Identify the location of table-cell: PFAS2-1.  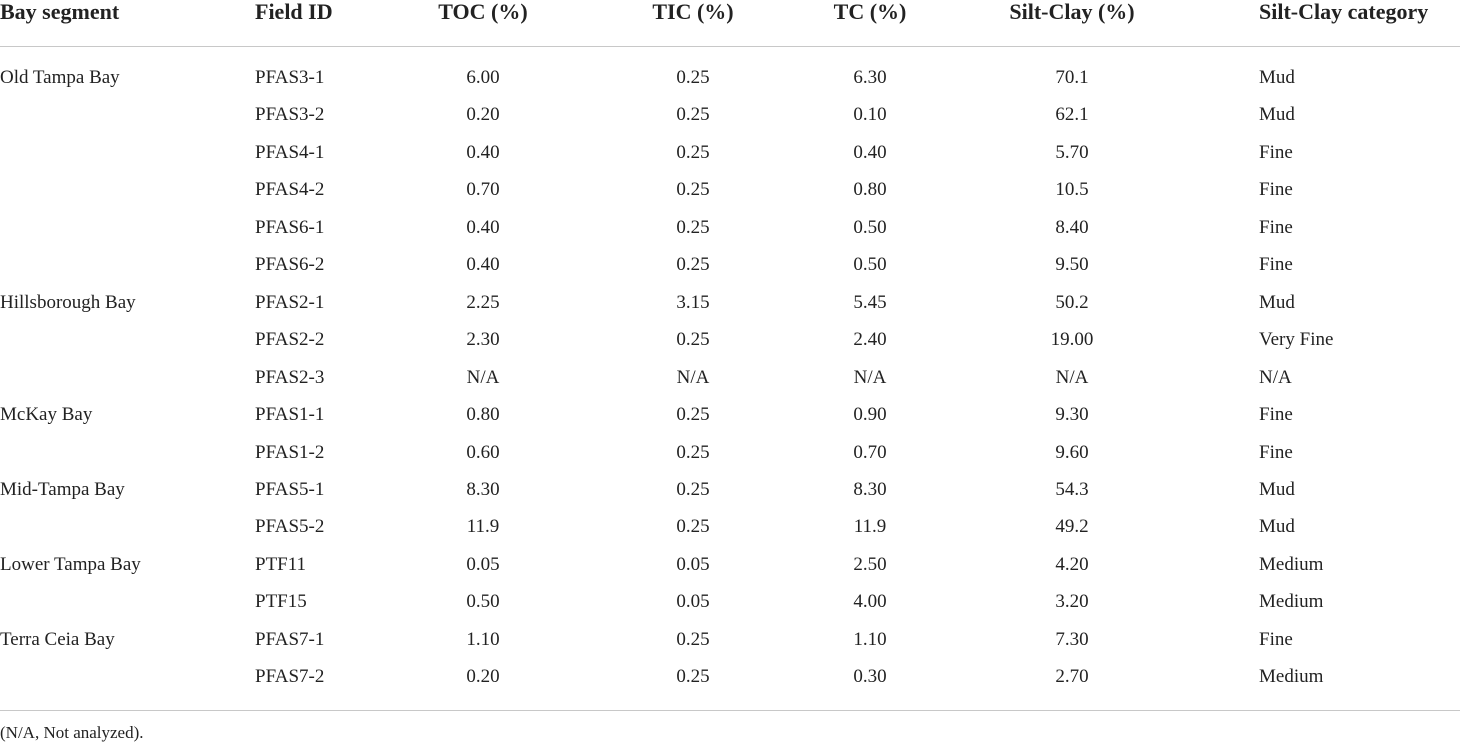
(290, 302).